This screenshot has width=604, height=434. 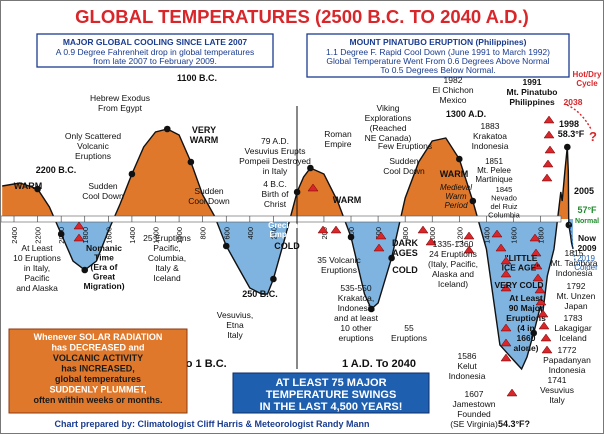 I want to click on annotation: 55, so click(x=409, y=328).